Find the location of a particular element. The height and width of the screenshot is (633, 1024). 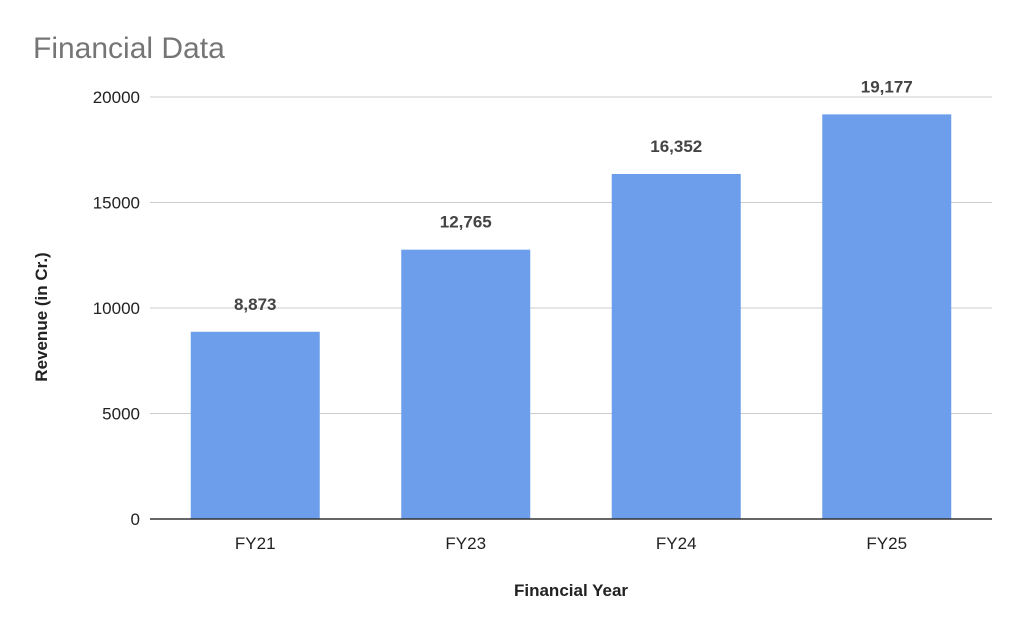

y-tick-label: 5000 is located at coordinates (121, 414).